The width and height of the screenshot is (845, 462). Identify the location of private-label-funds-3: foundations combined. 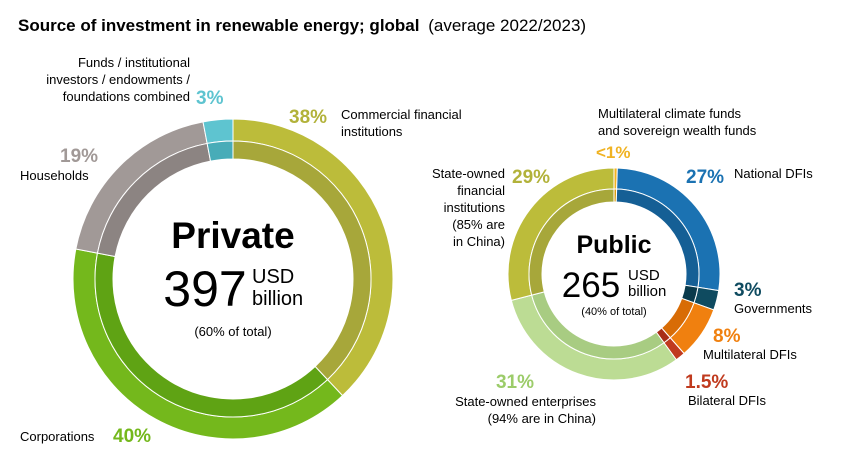
(126, 96).